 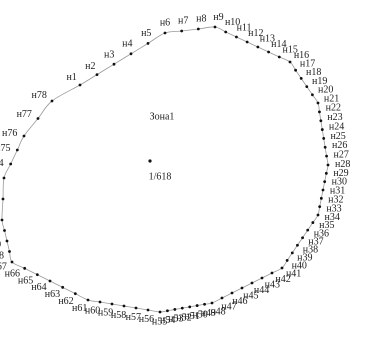 What do you see at coordinates (315, 241) in the screenshot?
I see `node-label: н37` at bounding box center [315, 241].